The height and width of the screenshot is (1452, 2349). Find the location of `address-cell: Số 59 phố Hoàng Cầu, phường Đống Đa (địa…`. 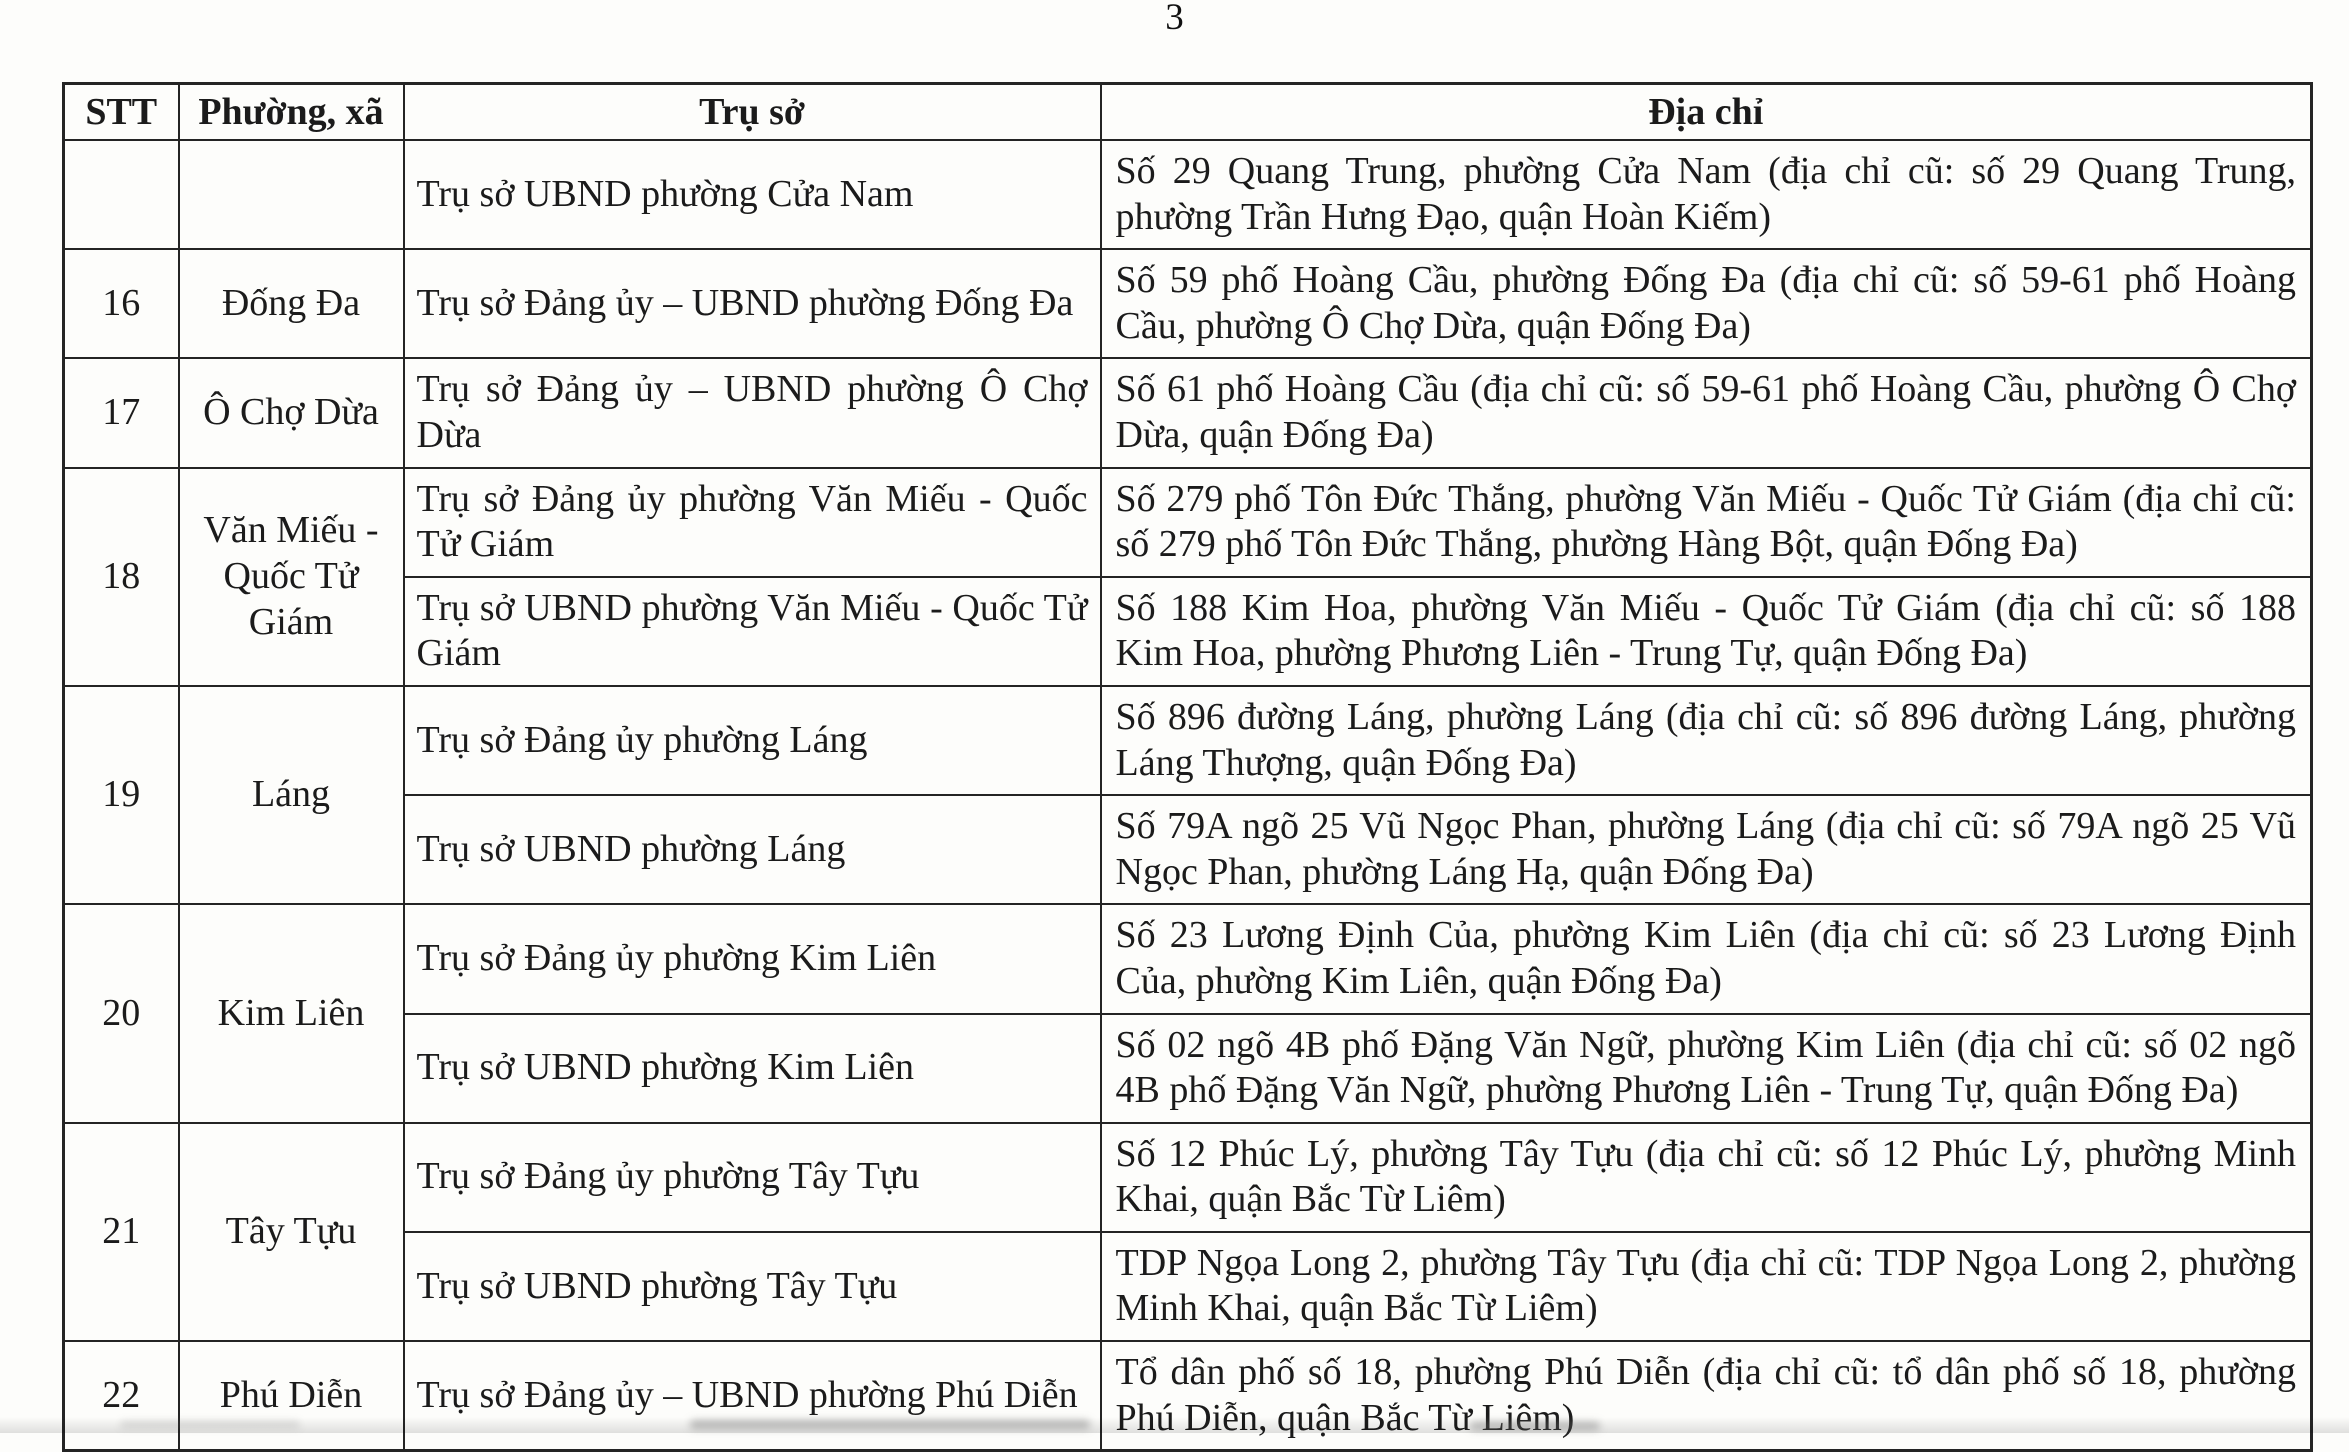

address-cell: Số 59 phố Hoàng Cầu, phường Đống Đa (địa… is located at coordinates (1706, 304).